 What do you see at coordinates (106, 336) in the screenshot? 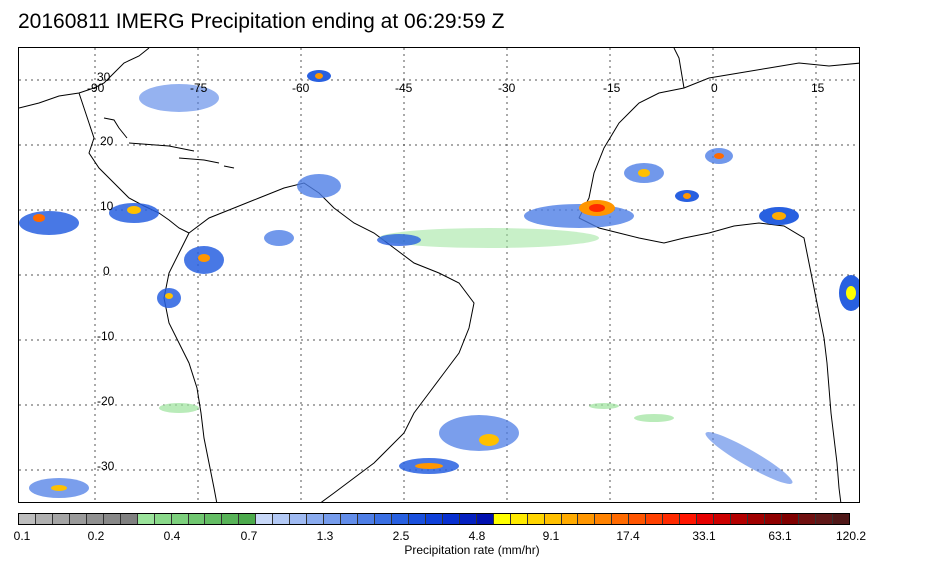
I see `lat-label: -10` at bounding box center [106, 336].